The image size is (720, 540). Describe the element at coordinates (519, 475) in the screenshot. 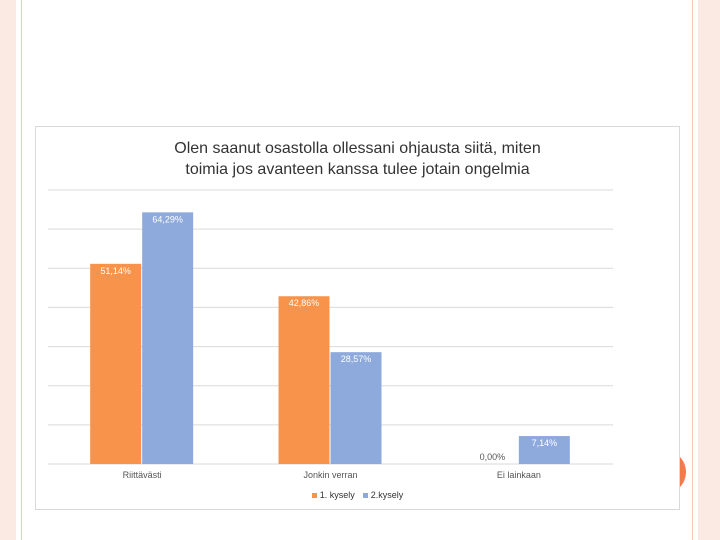

I see `x-tick-label: Ei lainkaan` at that location.